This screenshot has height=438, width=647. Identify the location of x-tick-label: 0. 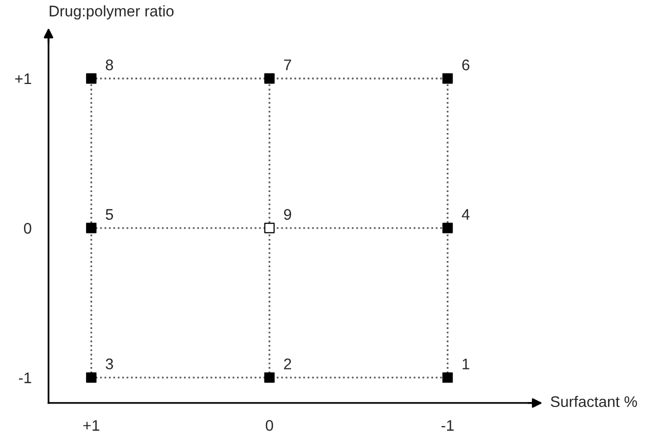
(270, 425).